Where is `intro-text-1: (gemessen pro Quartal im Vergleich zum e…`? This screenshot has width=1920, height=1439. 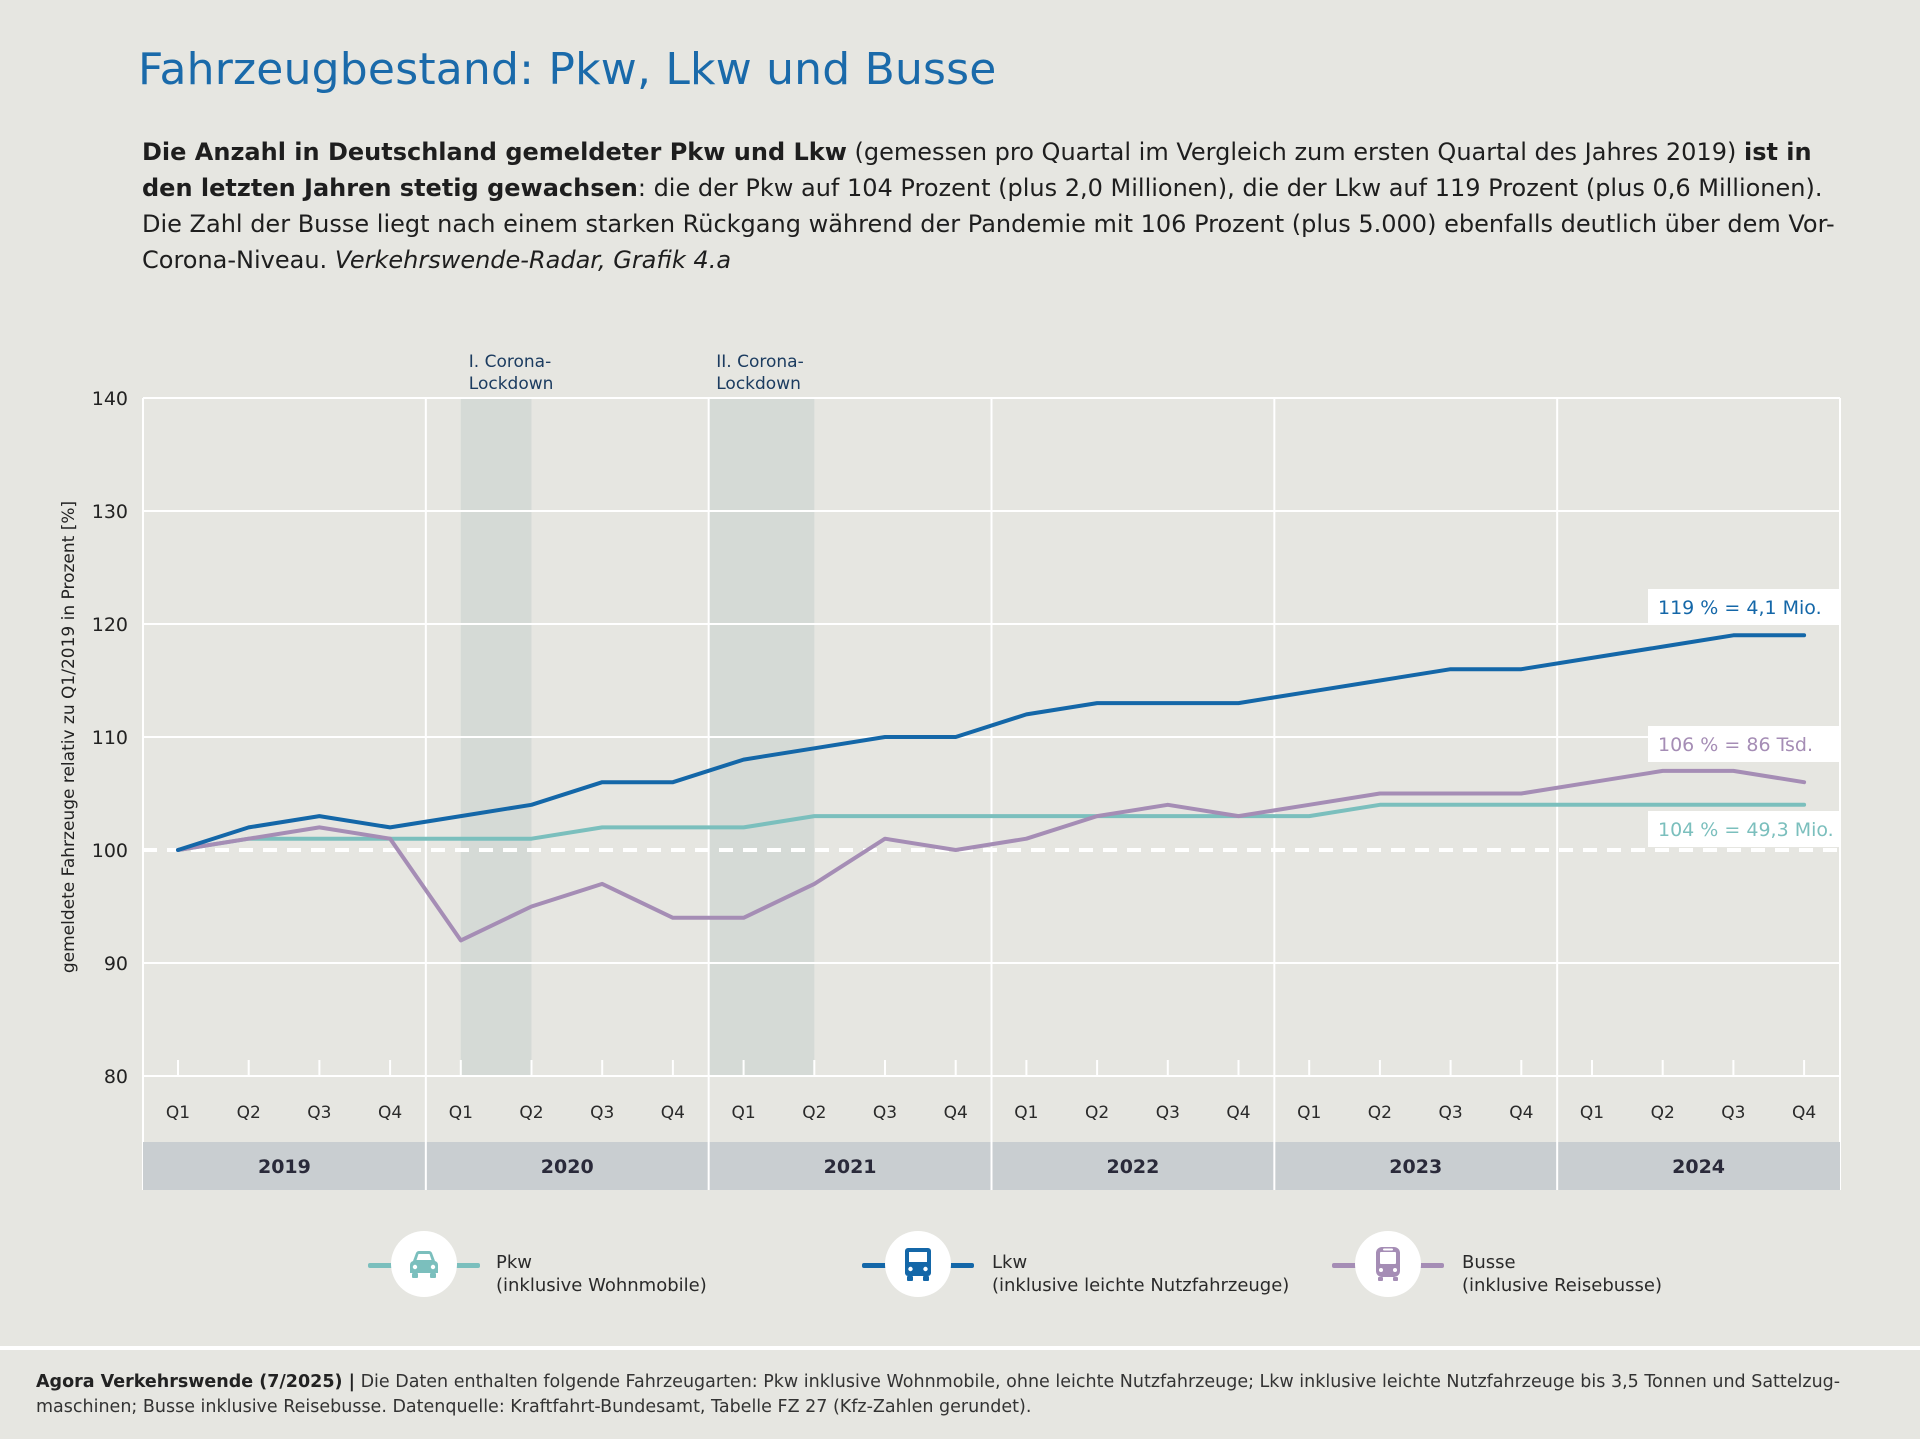
intro-text-1: (gemessen pro Quartal im Vergleich zum e… is located at coordinates (1295, 152).